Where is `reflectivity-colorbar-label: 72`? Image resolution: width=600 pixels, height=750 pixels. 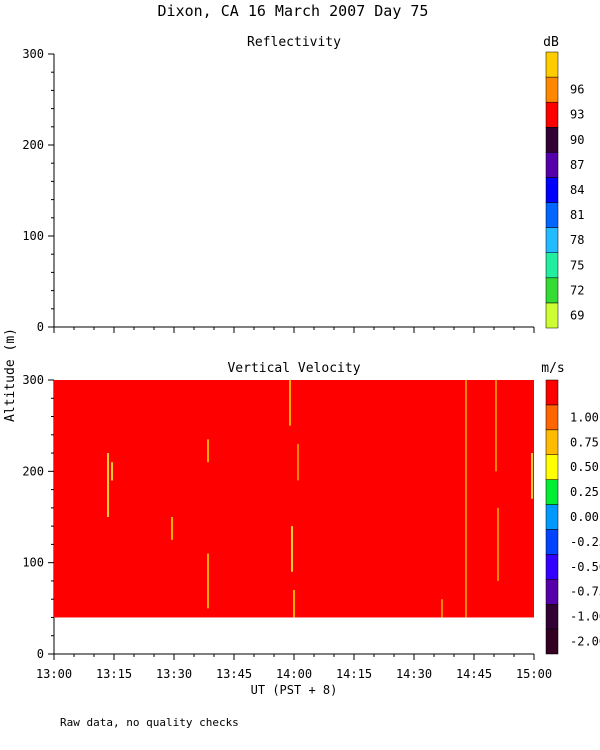 reflectivity-colorbar-label: 72 is located at coordinates (577, 290).